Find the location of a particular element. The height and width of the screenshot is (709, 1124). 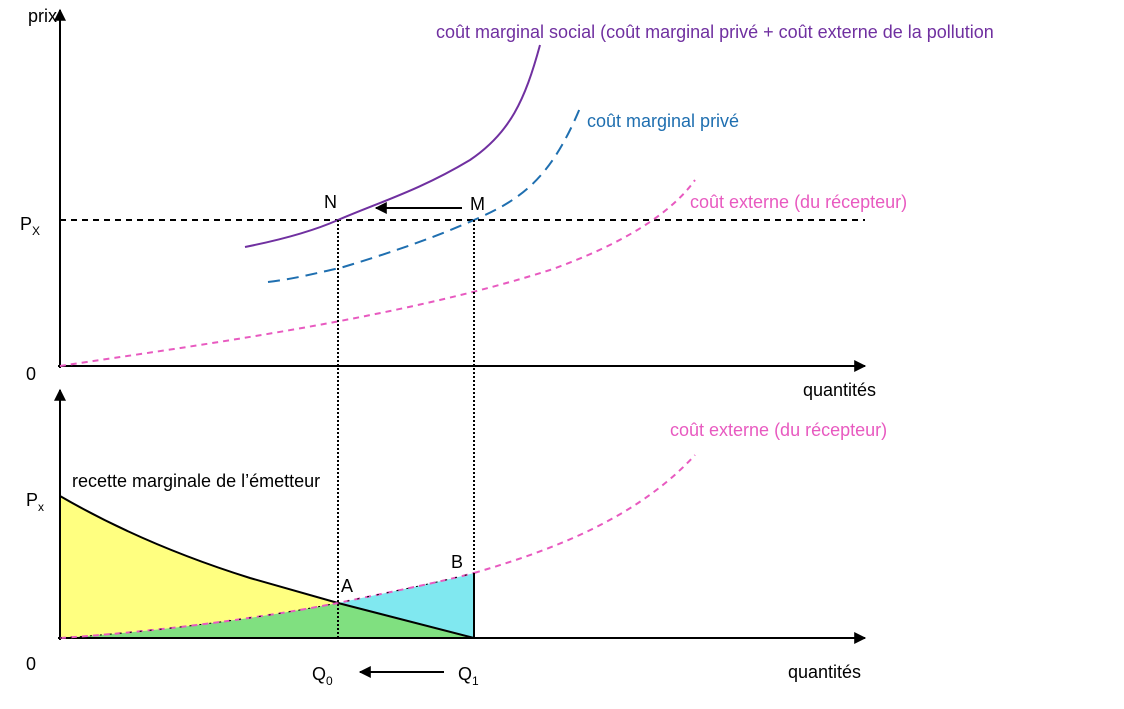

q1-label: Q1 is located at coordinates (468, 676).